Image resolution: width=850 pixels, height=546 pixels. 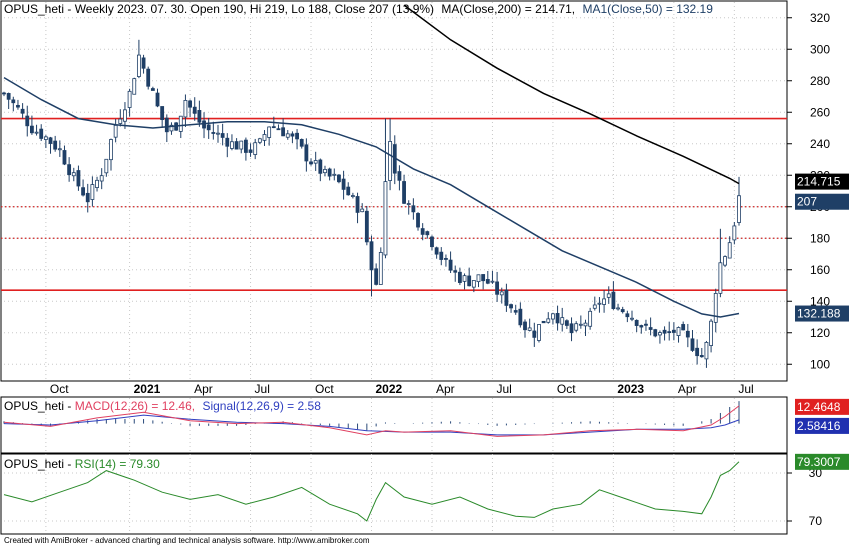 What do you see at coordinates (135, 406) in the screenshot?
I see `macd-label: MACD(12,26) = 12.46,` at bounding box center [135, 406].